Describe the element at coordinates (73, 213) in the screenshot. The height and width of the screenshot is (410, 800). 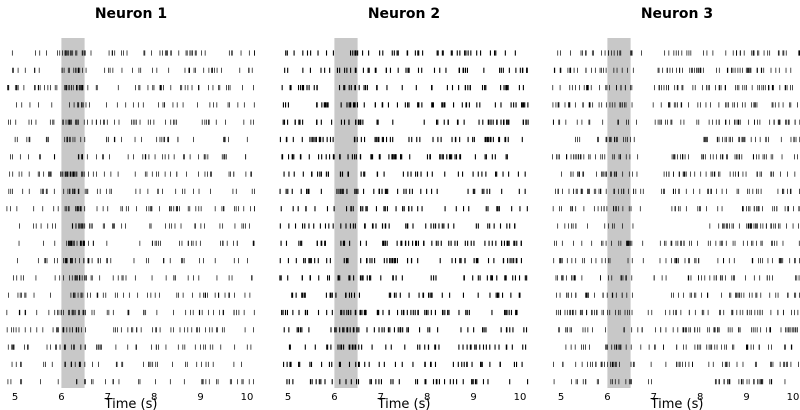
I see `neuron-1-stimulus-shade` at that location.